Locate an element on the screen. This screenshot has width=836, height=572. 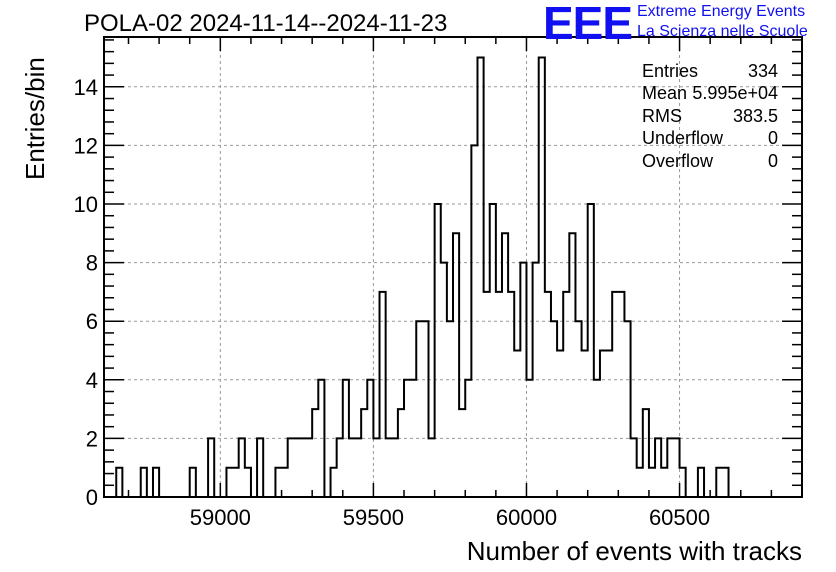
x-tick-label: 60500 is located at coordinates (679, 517).